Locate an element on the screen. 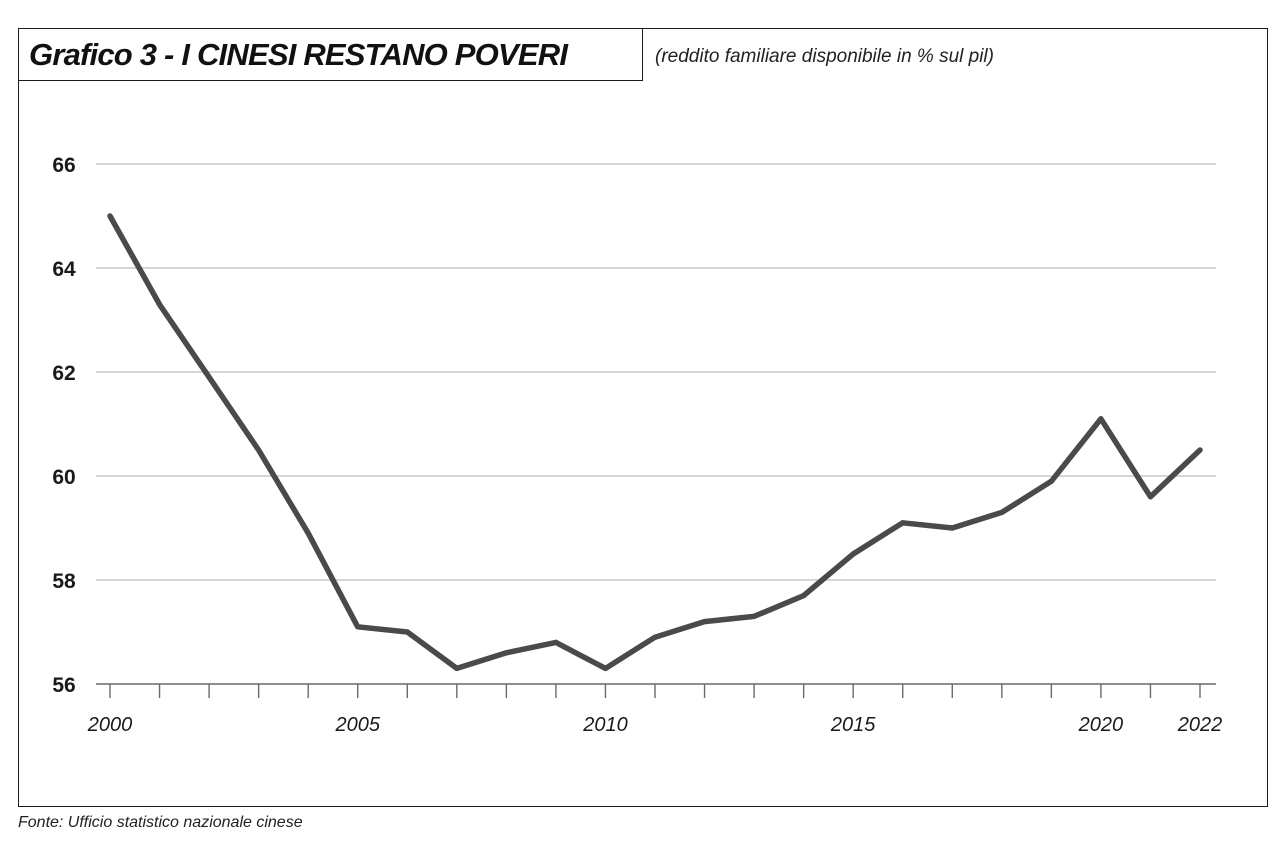  data-point-2012 is located at coordinates (705, 622).